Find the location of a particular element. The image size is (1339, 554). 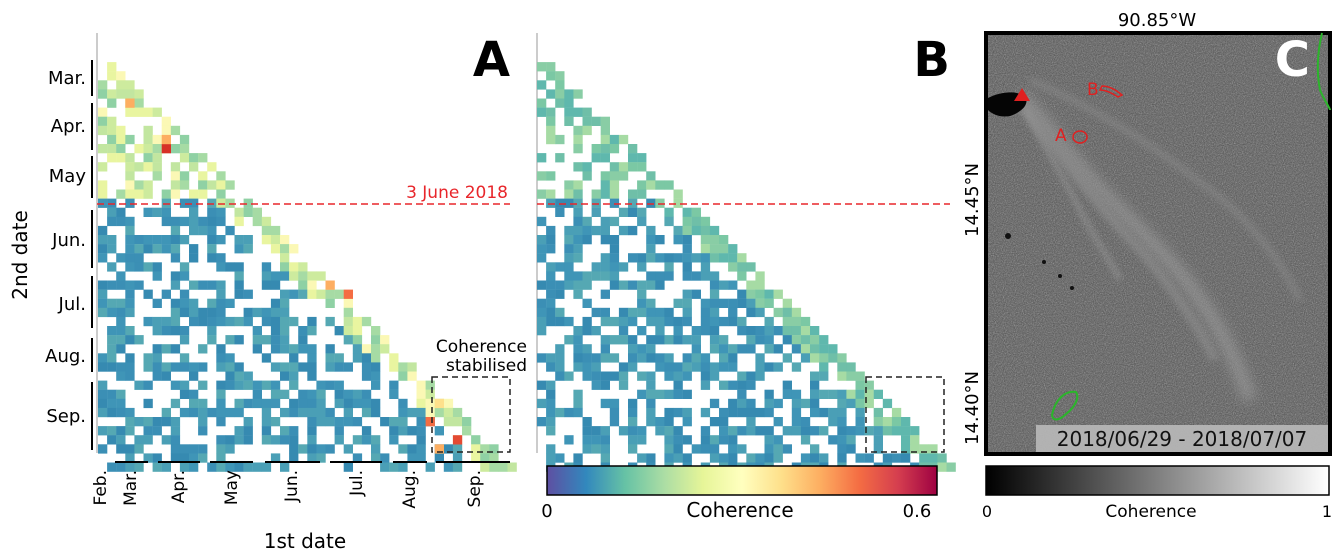

colorbar-min: 0 is located at coordinates (546, 511).